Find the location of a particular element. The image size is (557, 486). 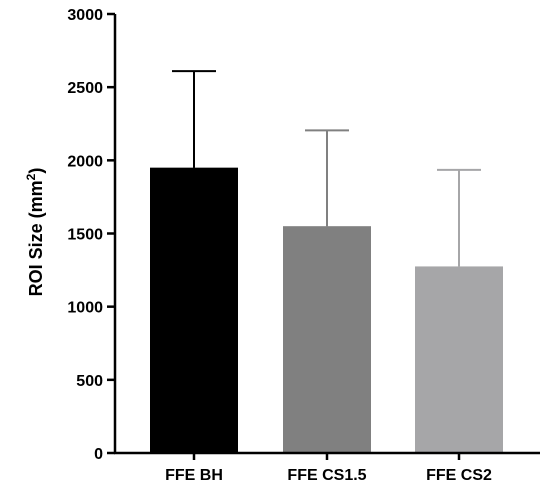

y-tick-label: 2500 is located at coordinates (85, 88).